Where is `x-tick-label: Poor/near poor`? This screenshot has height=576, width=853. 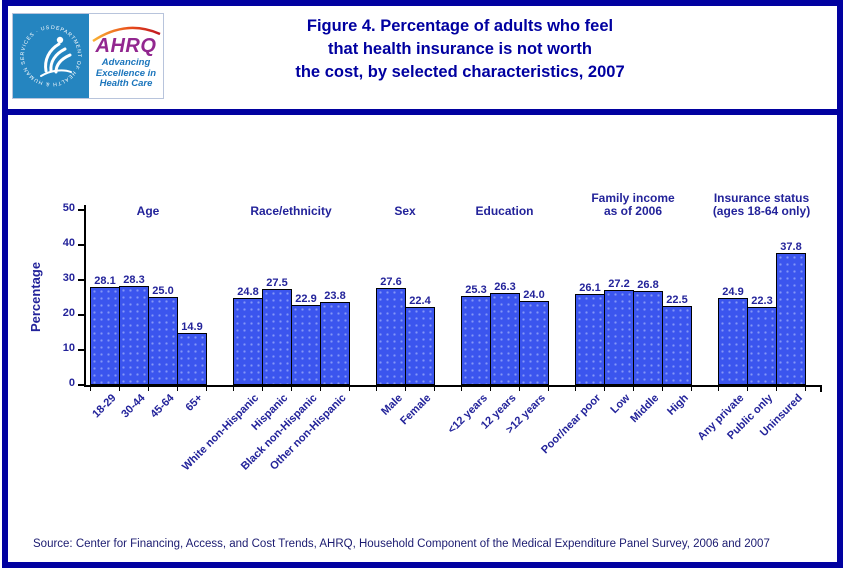 x-tick-label: Poor/near poor is located at coordinates (571, 424).